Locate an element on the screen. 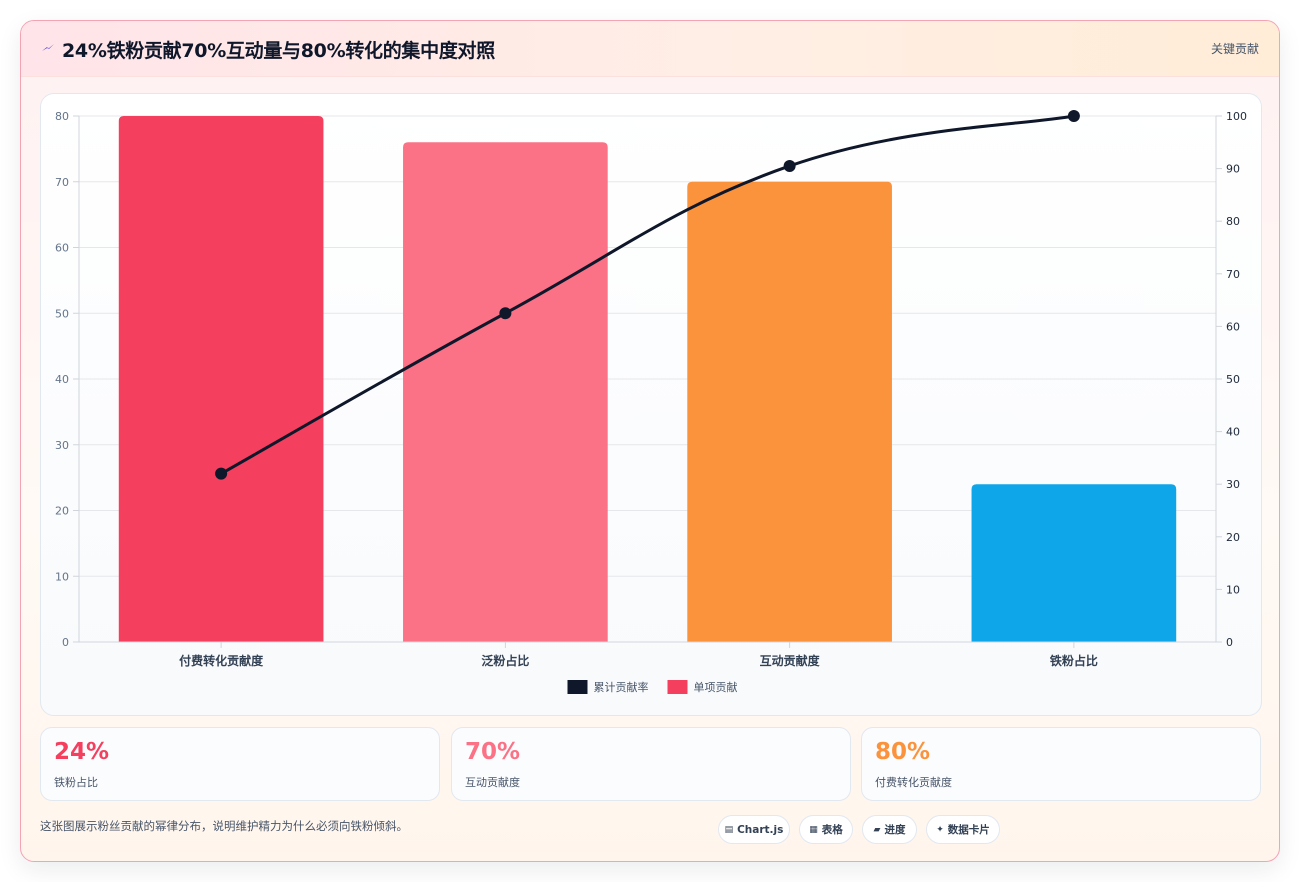 Image resolution: width=1300 pixels, height=882 pixels. y-left-tick-label: 50 is located at coordinates (62, 313).